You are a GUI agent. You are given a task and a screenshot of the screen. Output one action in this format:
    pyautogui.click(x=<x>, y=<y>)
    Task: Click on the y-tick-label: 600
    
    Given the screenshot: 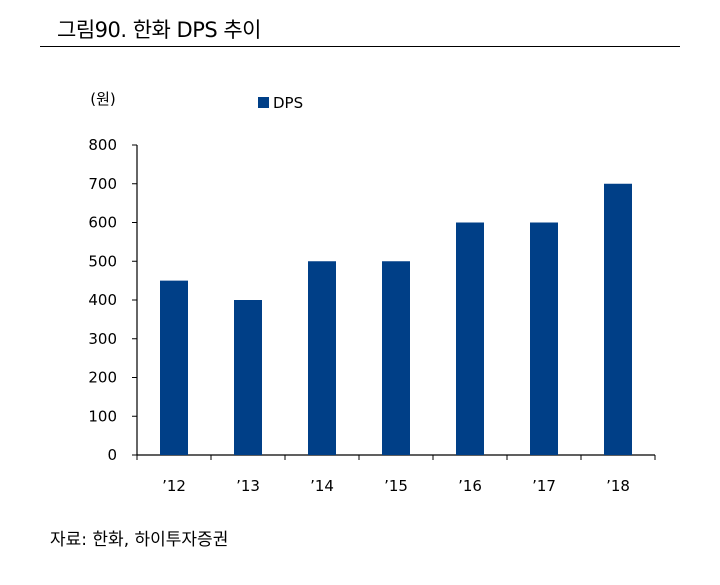 What is the action you would take?
    pyautogui.click(x=102, y=223)
    